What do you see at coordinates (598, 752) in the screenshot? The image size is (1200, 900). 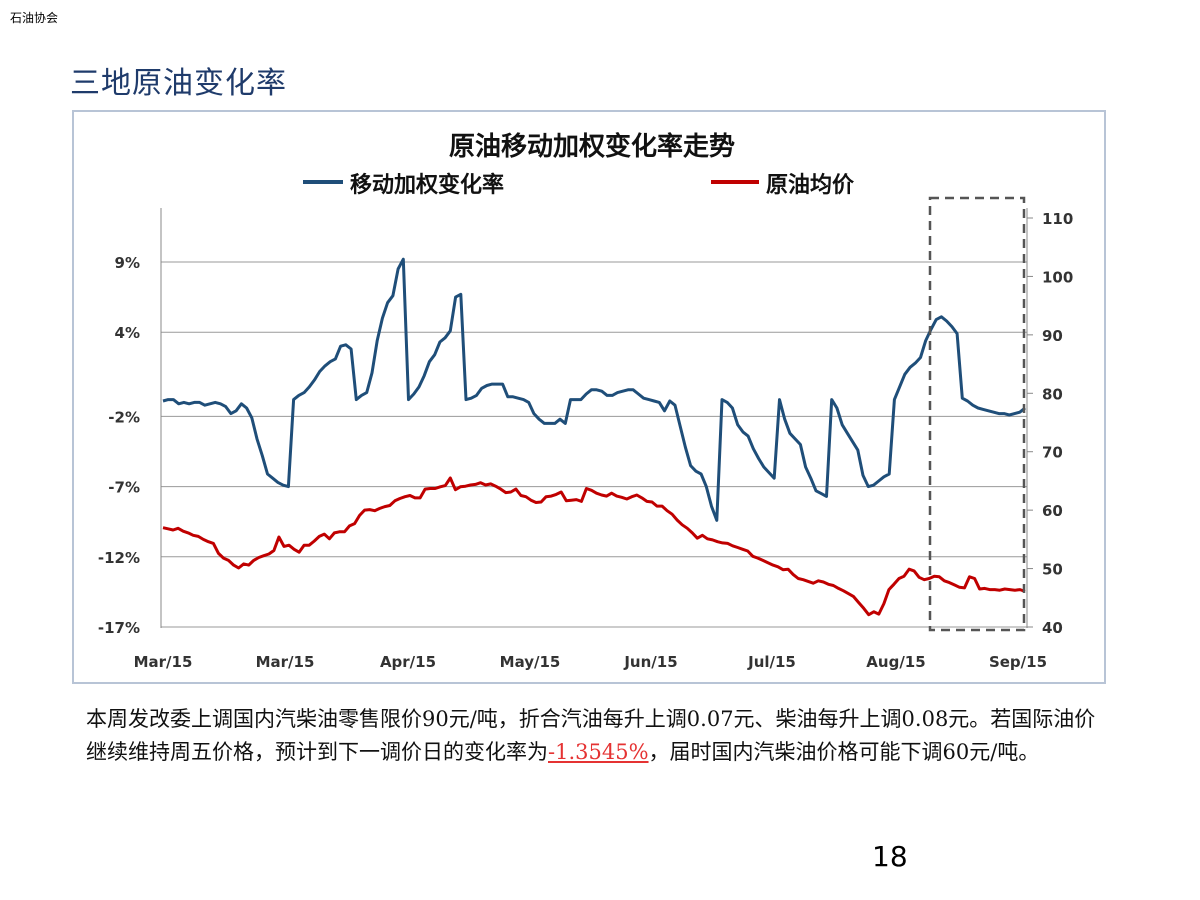 I see `change-rate-highlight: -1.3545%` at bounding box center [598, 752].